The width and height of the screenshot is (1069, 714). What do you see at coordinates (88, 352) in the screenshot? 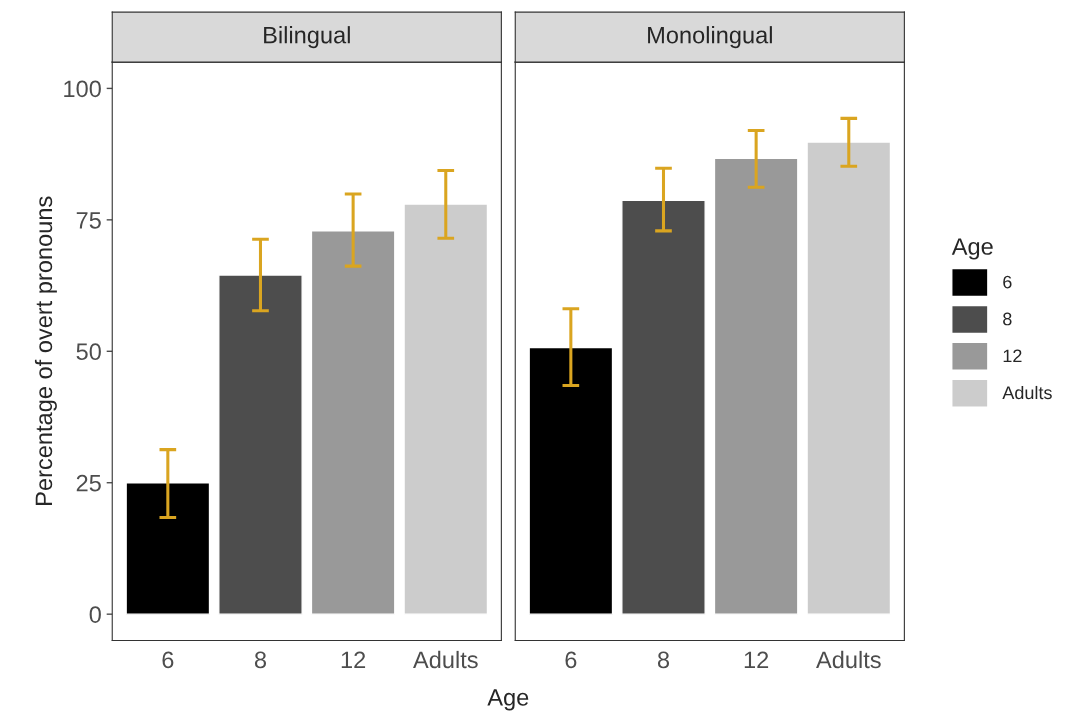
I see `y-tick-label: 50` at bounding box center [88, 352].